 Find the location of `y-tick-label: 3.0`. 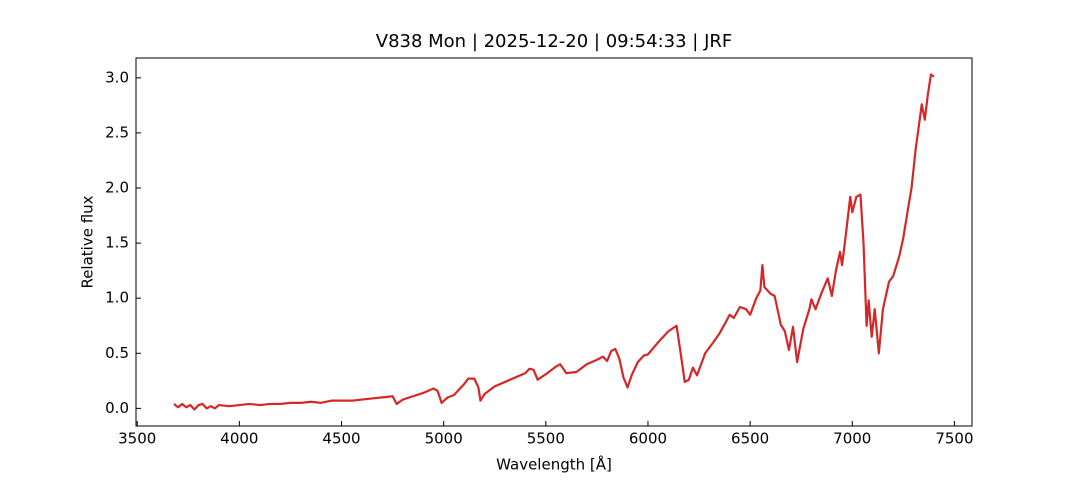

y-tick-label: 3.0 is located at coordinates (117, 77).